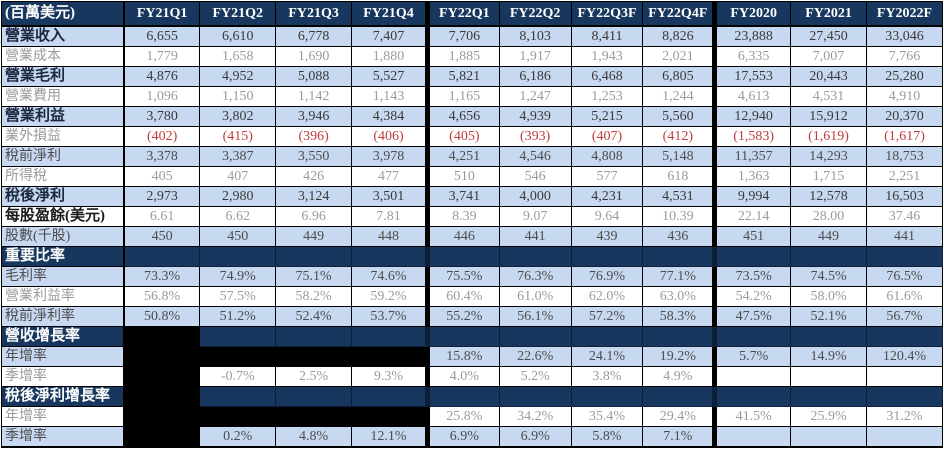 The width and height of the screenshot is (944, 476). Describe the element at coordinates (904, 36) in the screenshot. I see `data-cell: 33,046` at that location.